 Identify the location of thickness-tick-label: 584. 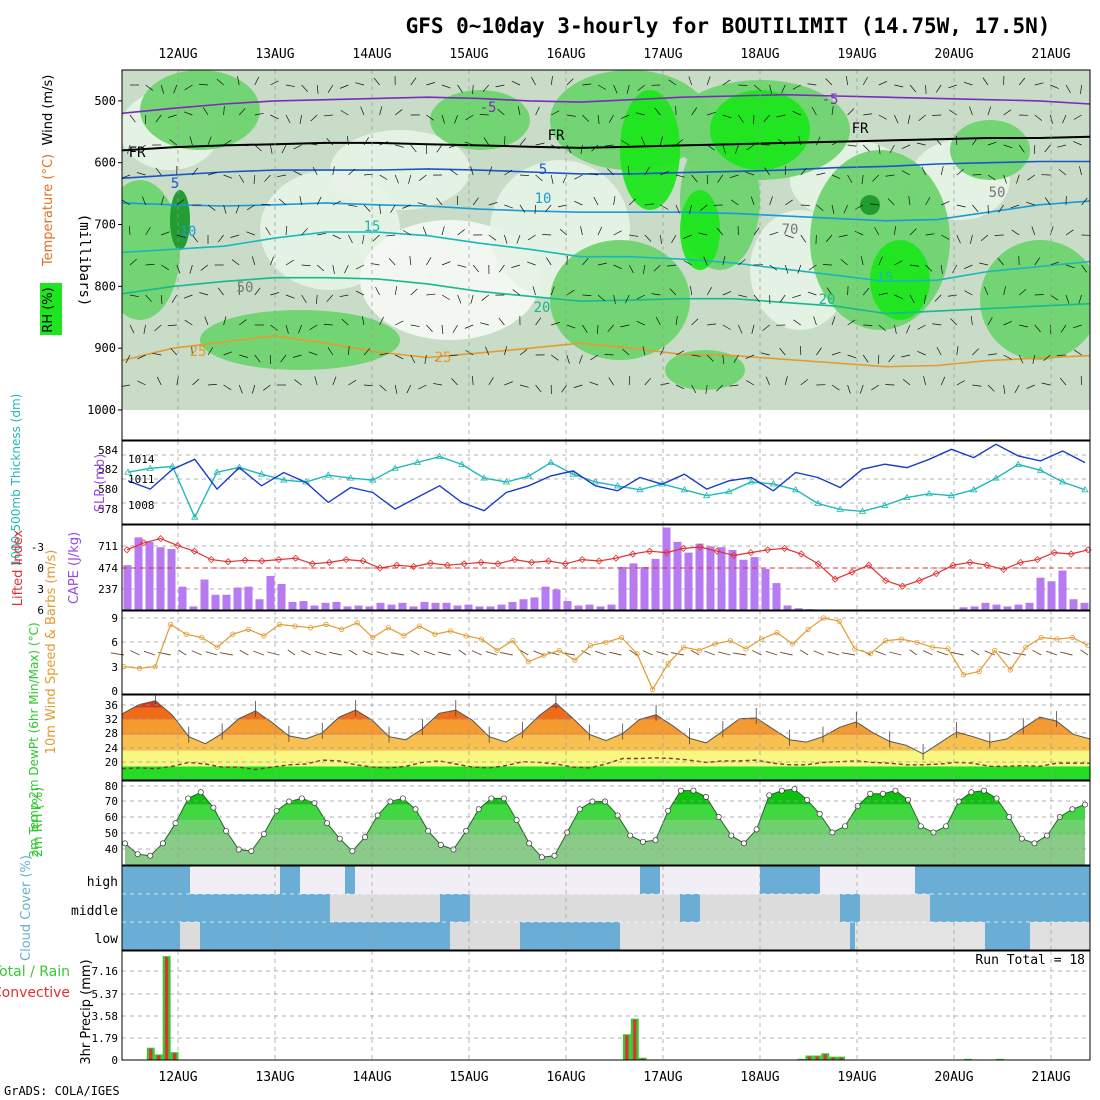
(108, 450).